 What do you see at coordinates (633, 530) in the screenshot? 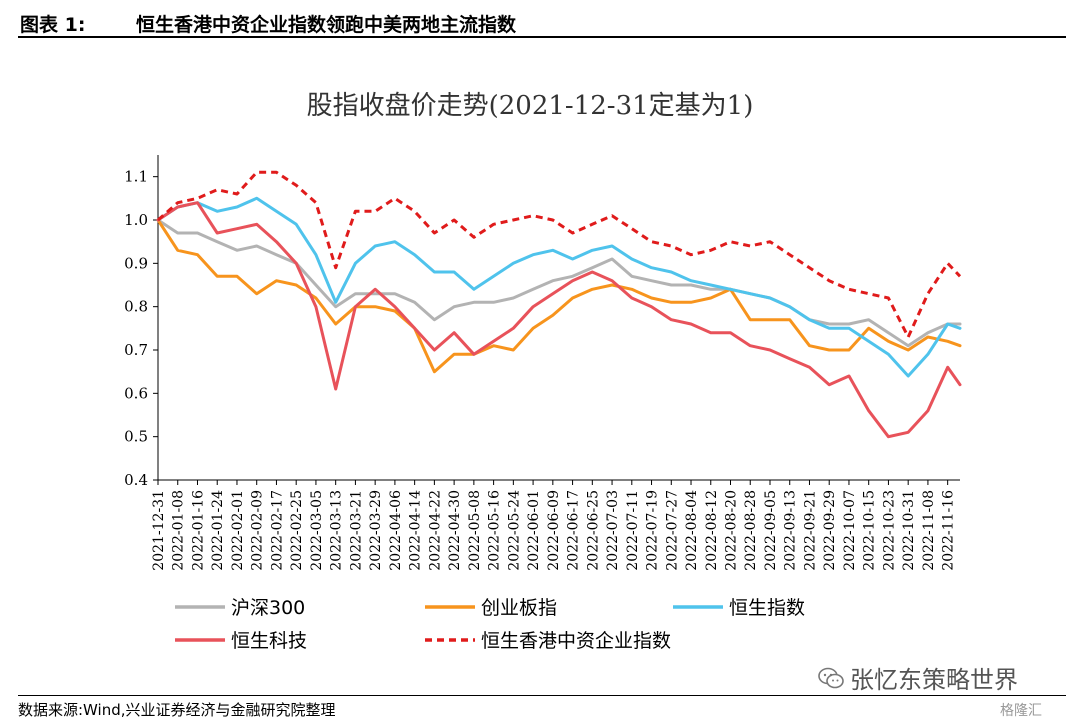
I see `x-tick-label: 2022-07-11` at bounding box center [633, 530].